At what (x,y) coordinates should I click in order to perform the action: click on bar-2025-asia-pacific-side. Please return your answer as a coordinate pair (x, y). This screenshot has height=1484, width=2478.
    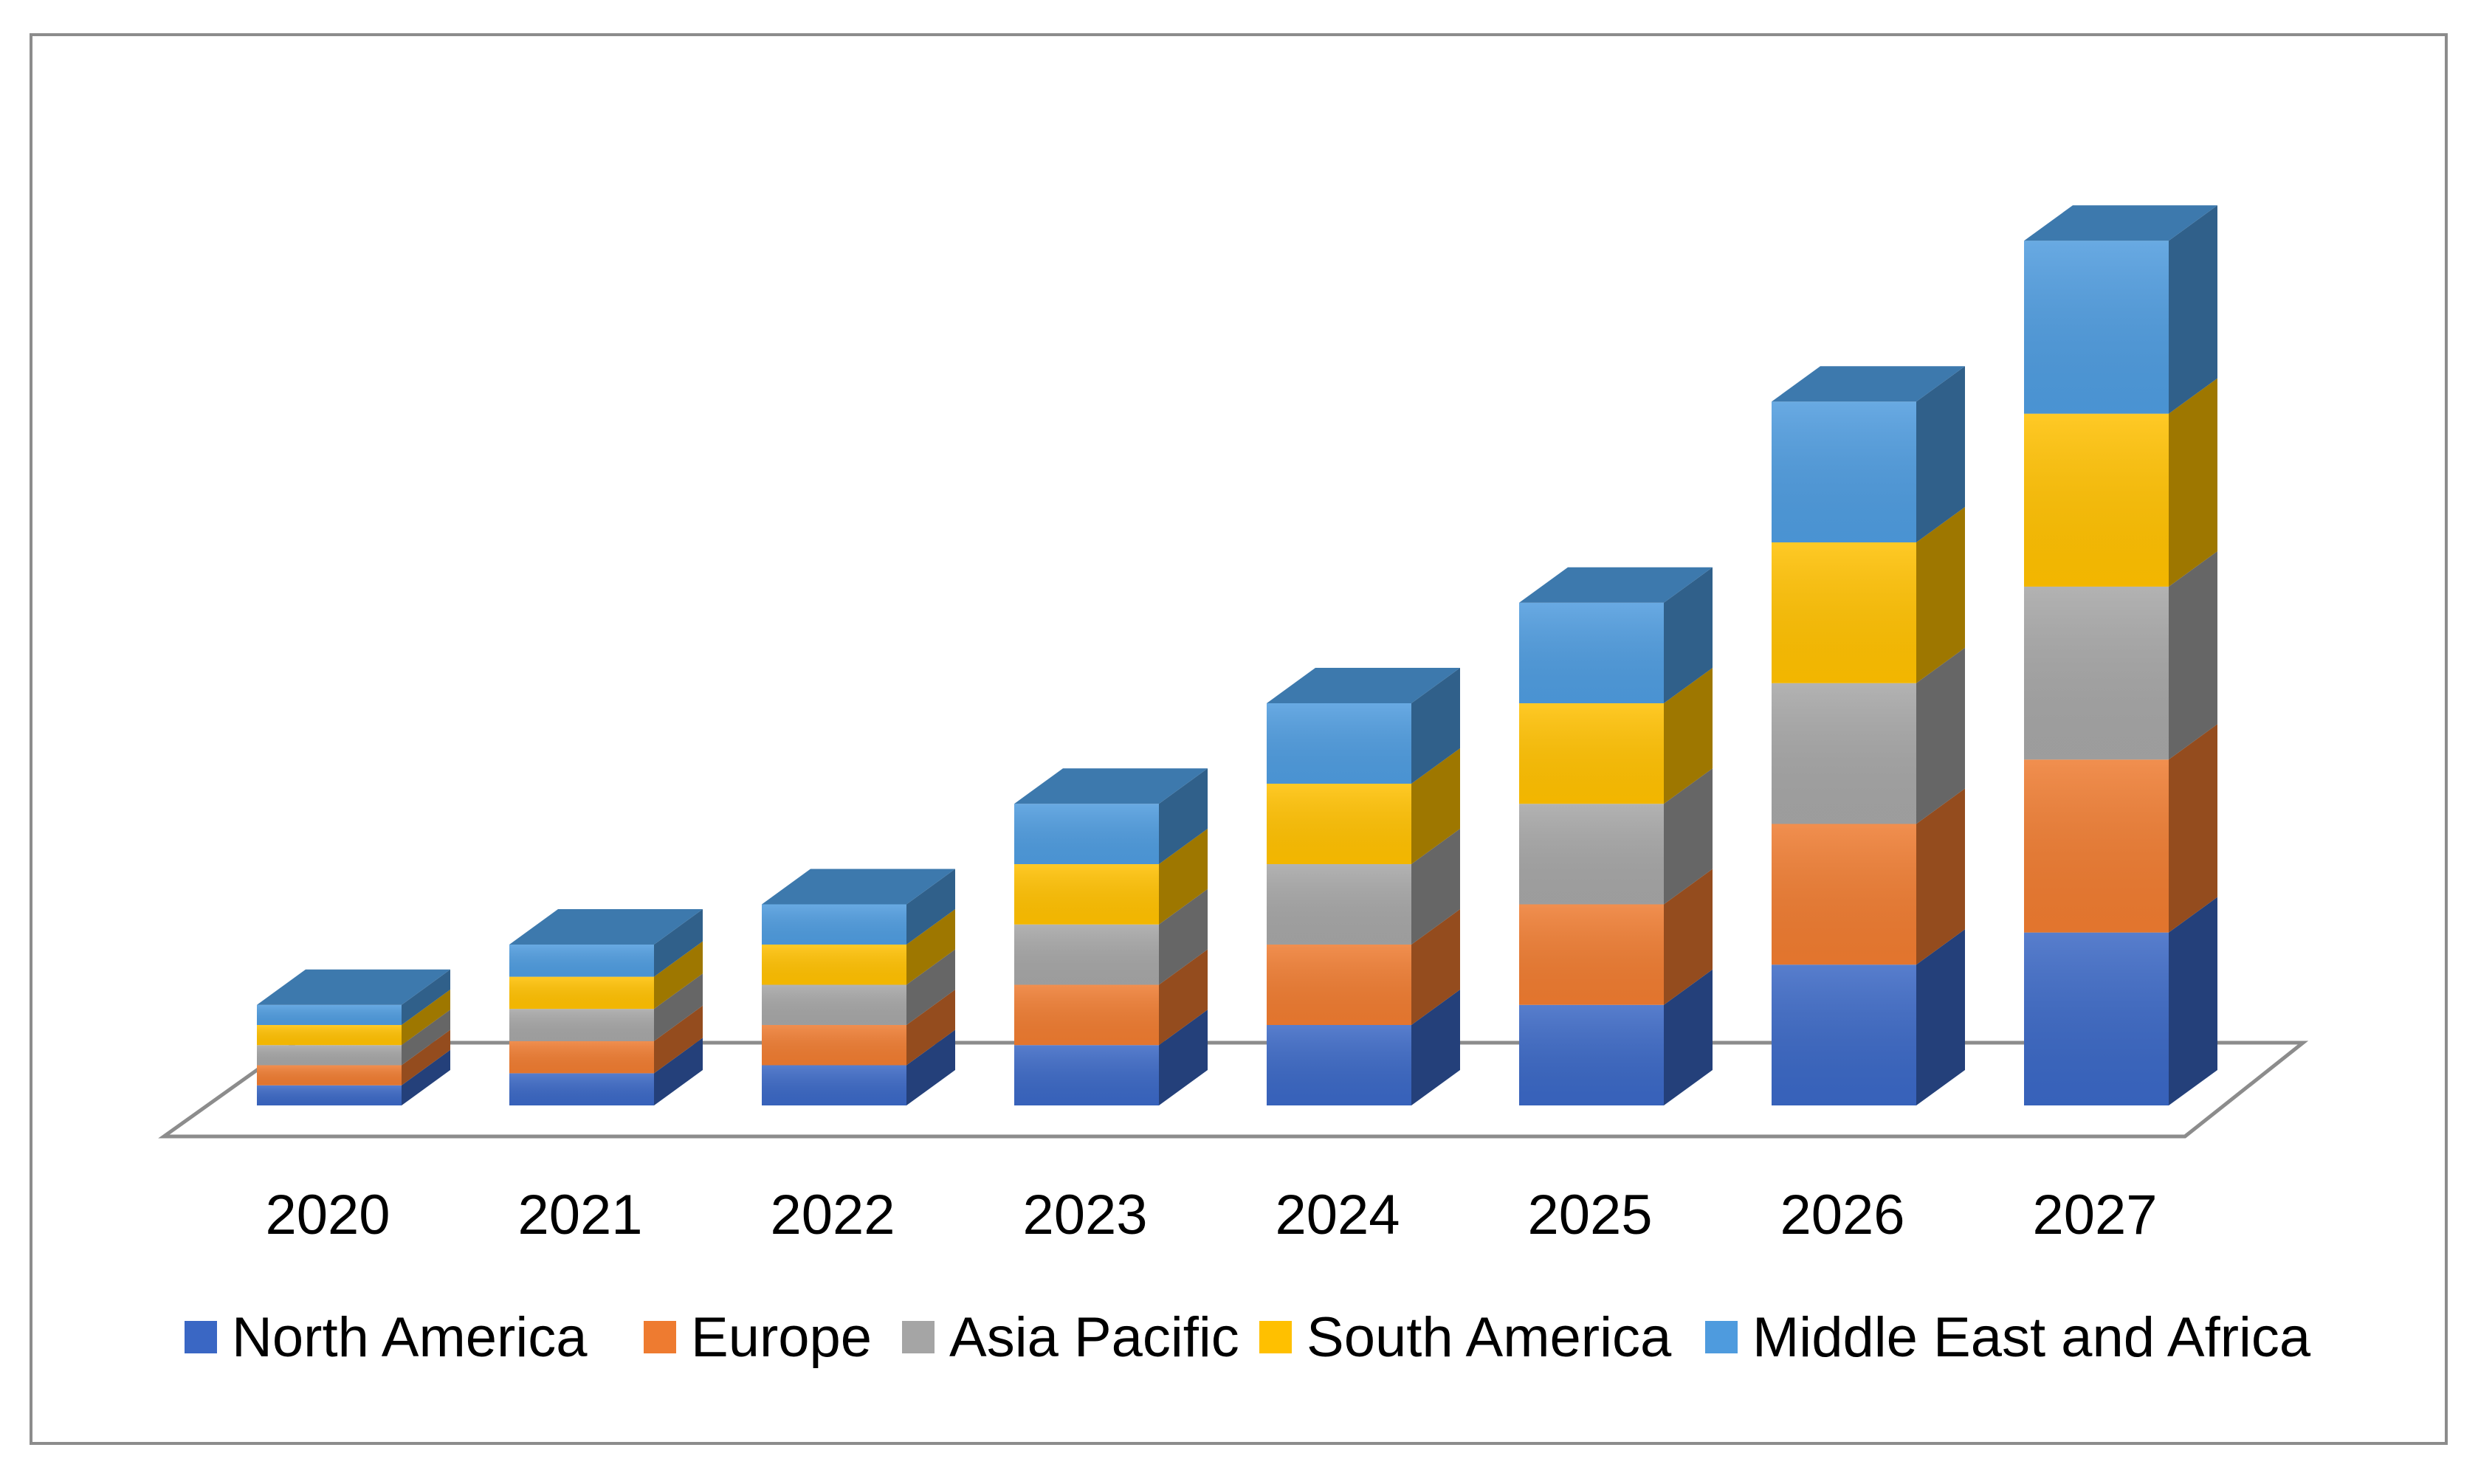
    Looking at the image, I should click on (1688, 836).